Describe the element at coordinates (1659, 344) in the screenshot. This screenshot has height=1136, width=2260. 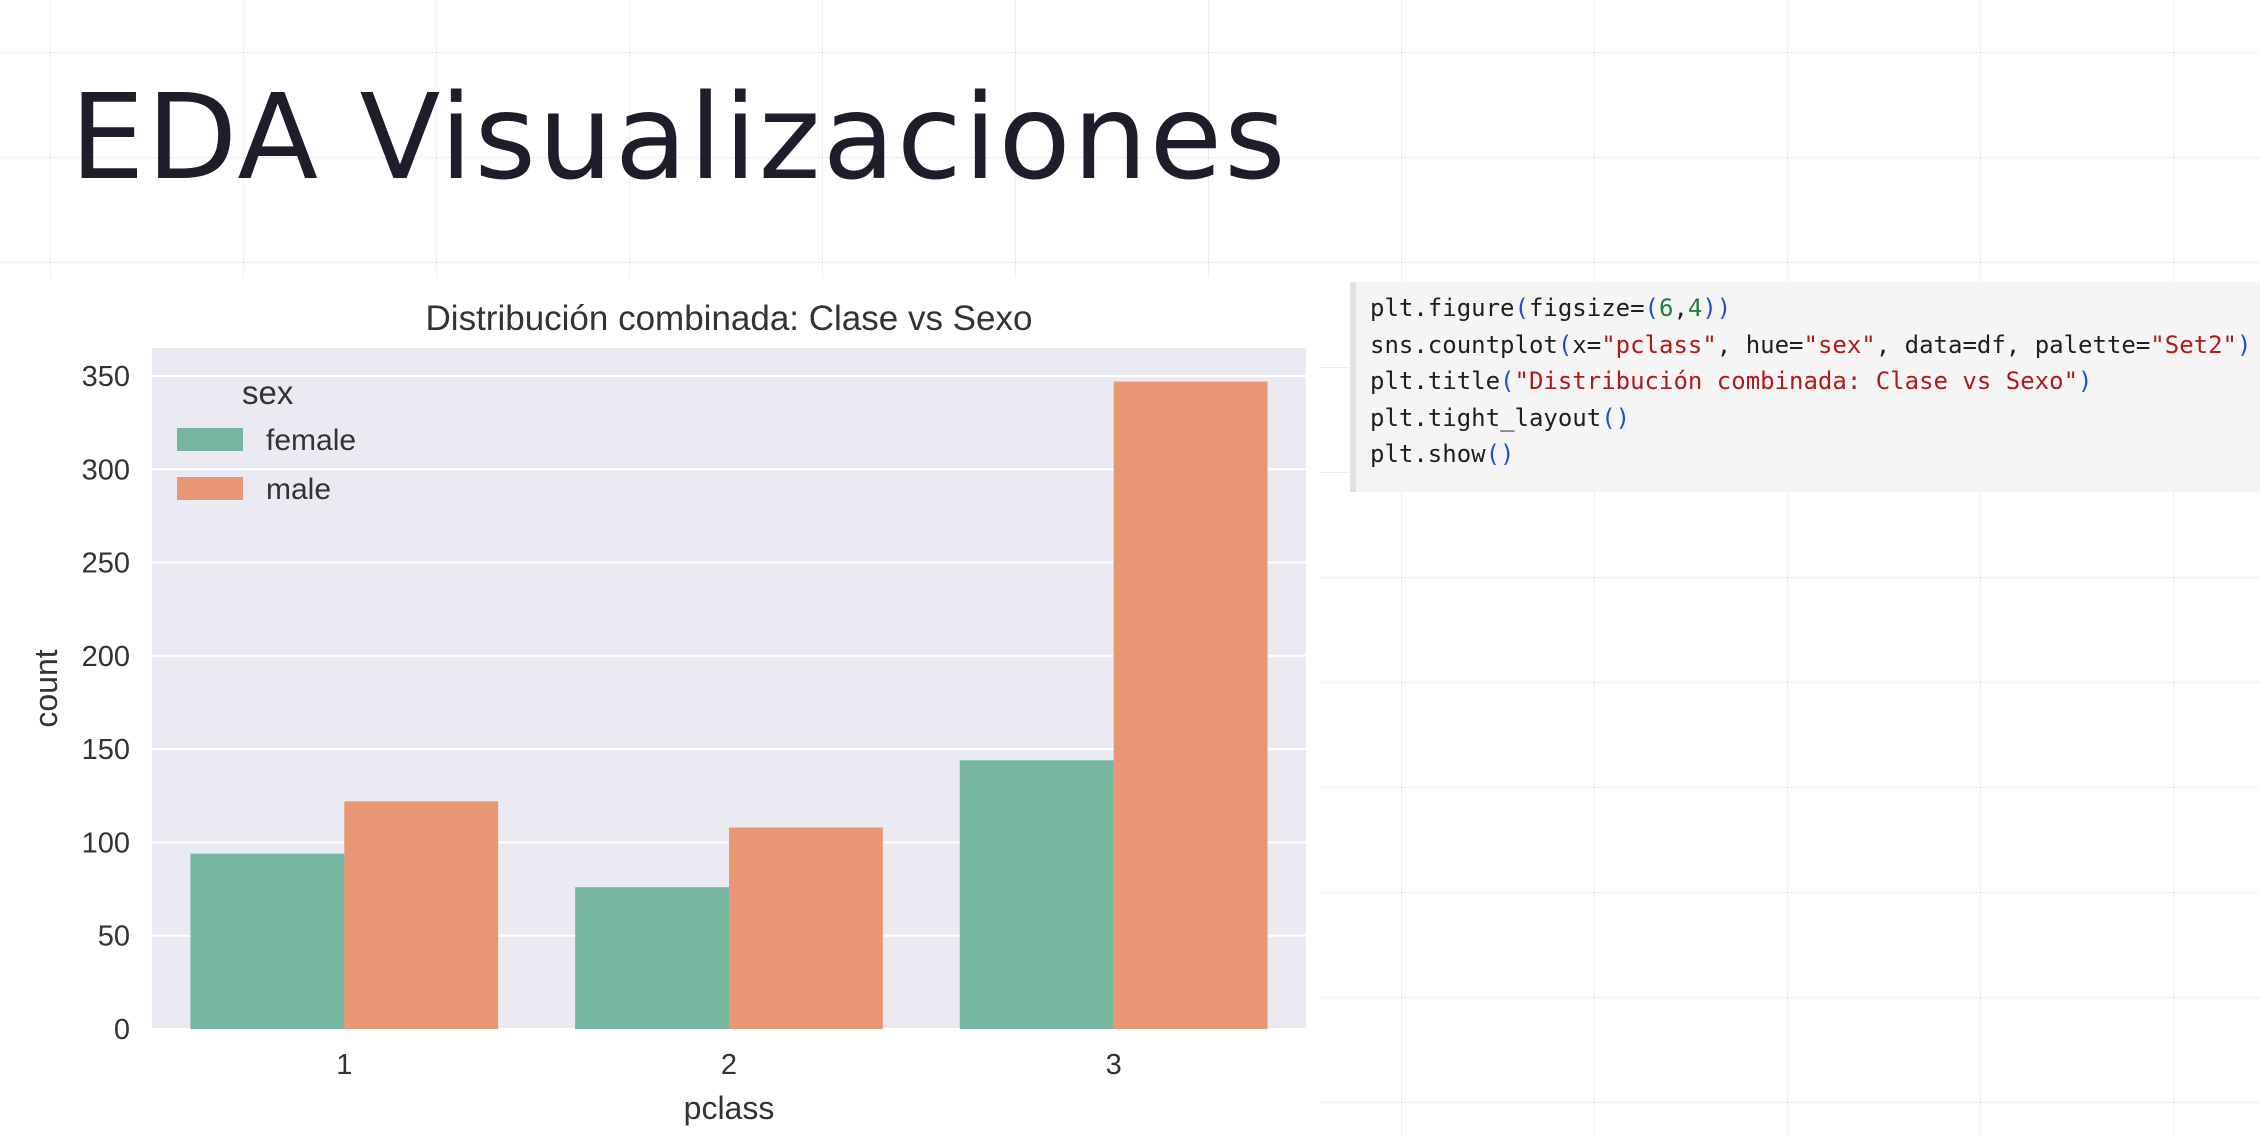
I see `code-token: "pclass"` at that location.